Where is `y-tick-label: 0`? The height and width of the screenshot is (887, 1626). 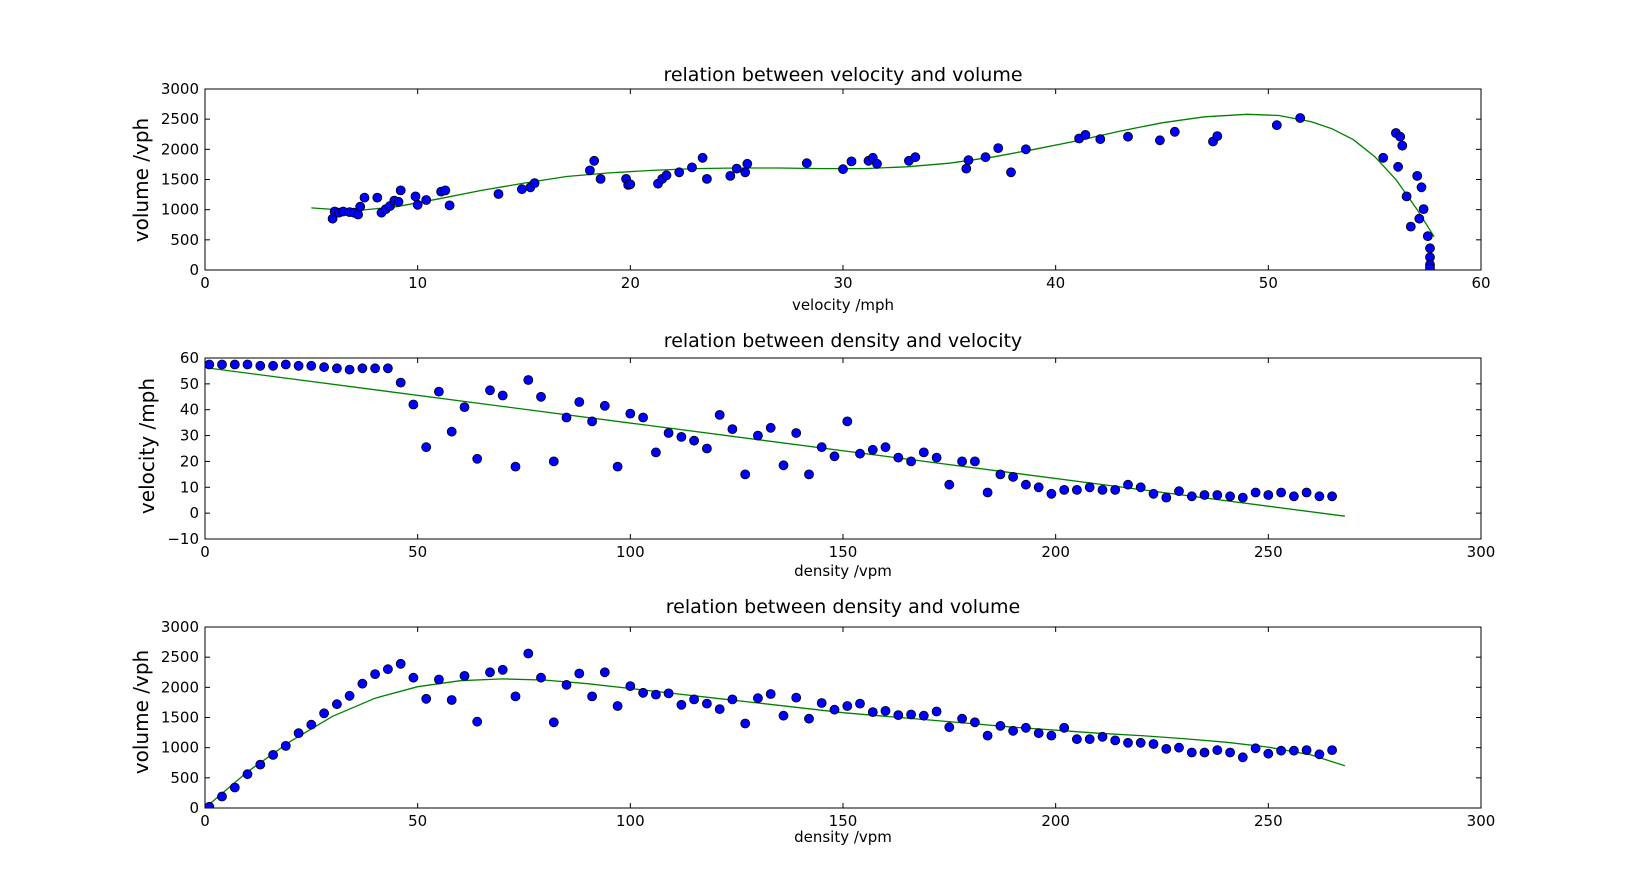
y-tick-label: 0 is located at coordinates (194, 513).